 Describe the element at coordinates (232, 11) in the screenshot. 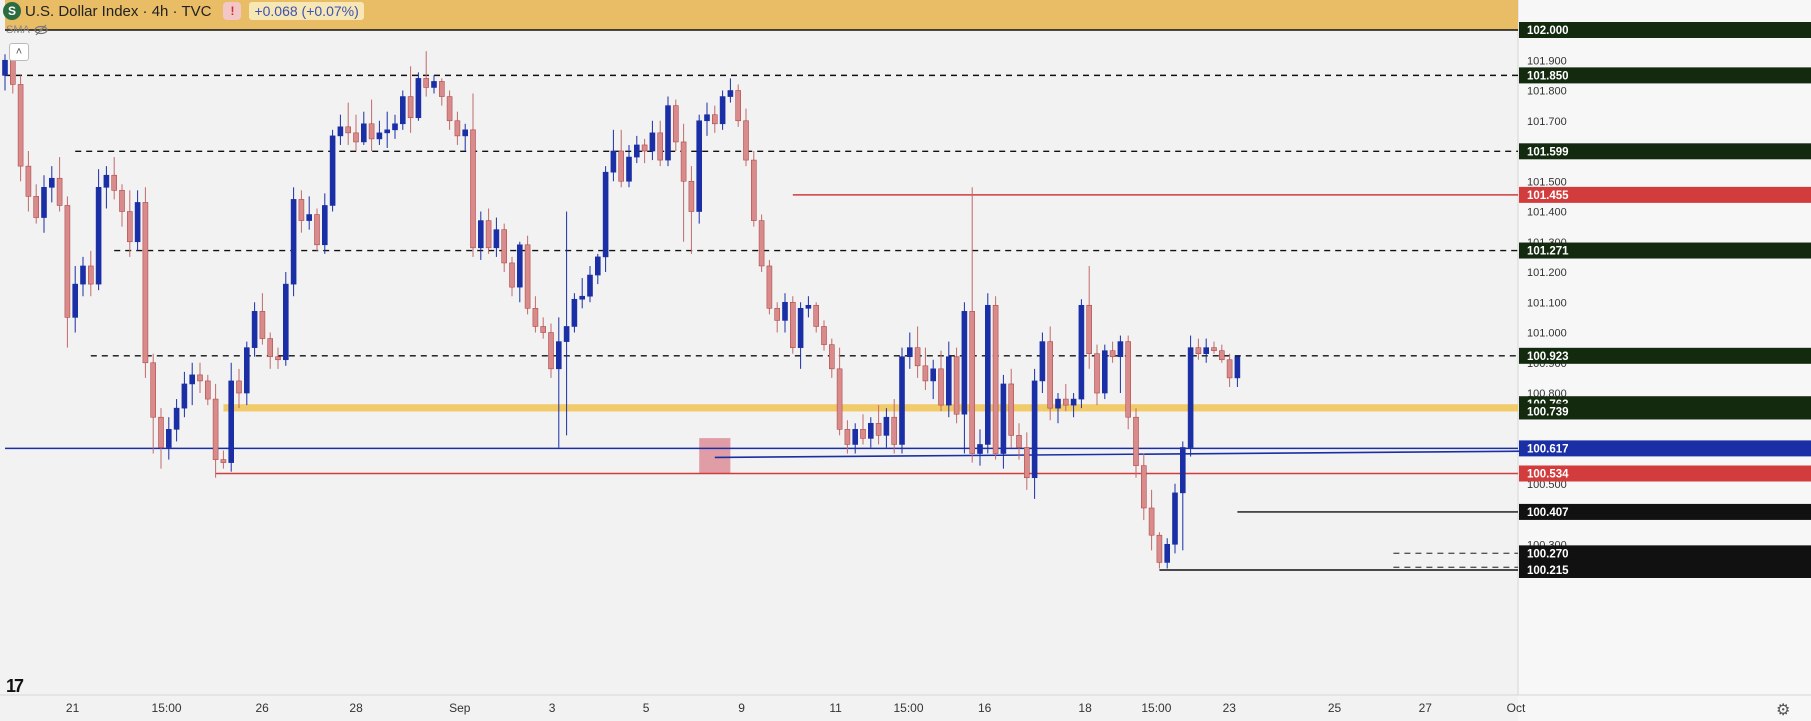

I see `alert-icon: !` at that location.